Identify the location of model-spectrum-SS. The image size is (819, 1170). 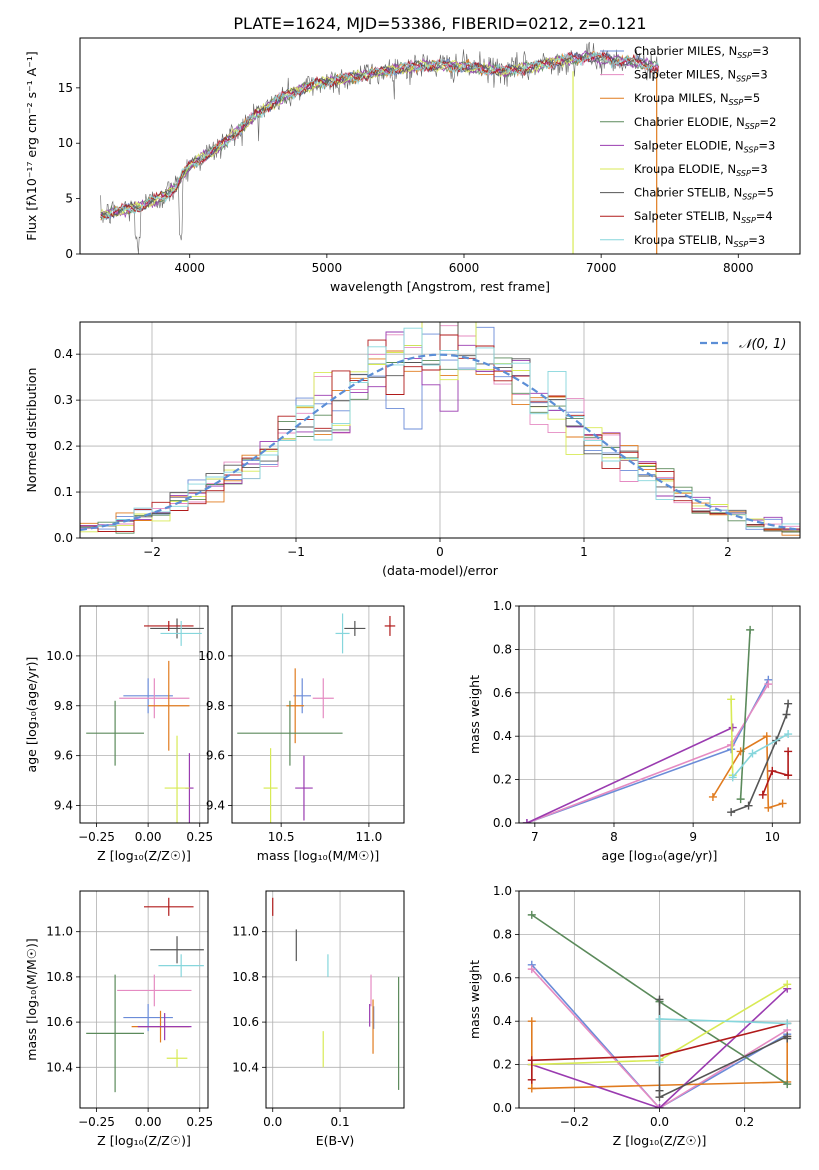
(379, 135).